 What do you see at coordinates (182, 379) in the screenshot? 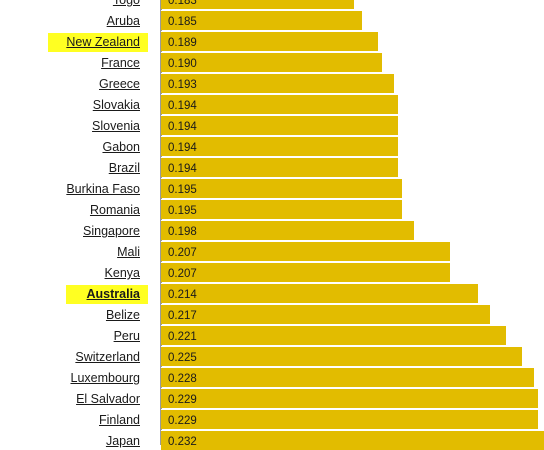
I see `value-label: 0.228` at bounding box center [182, 379].